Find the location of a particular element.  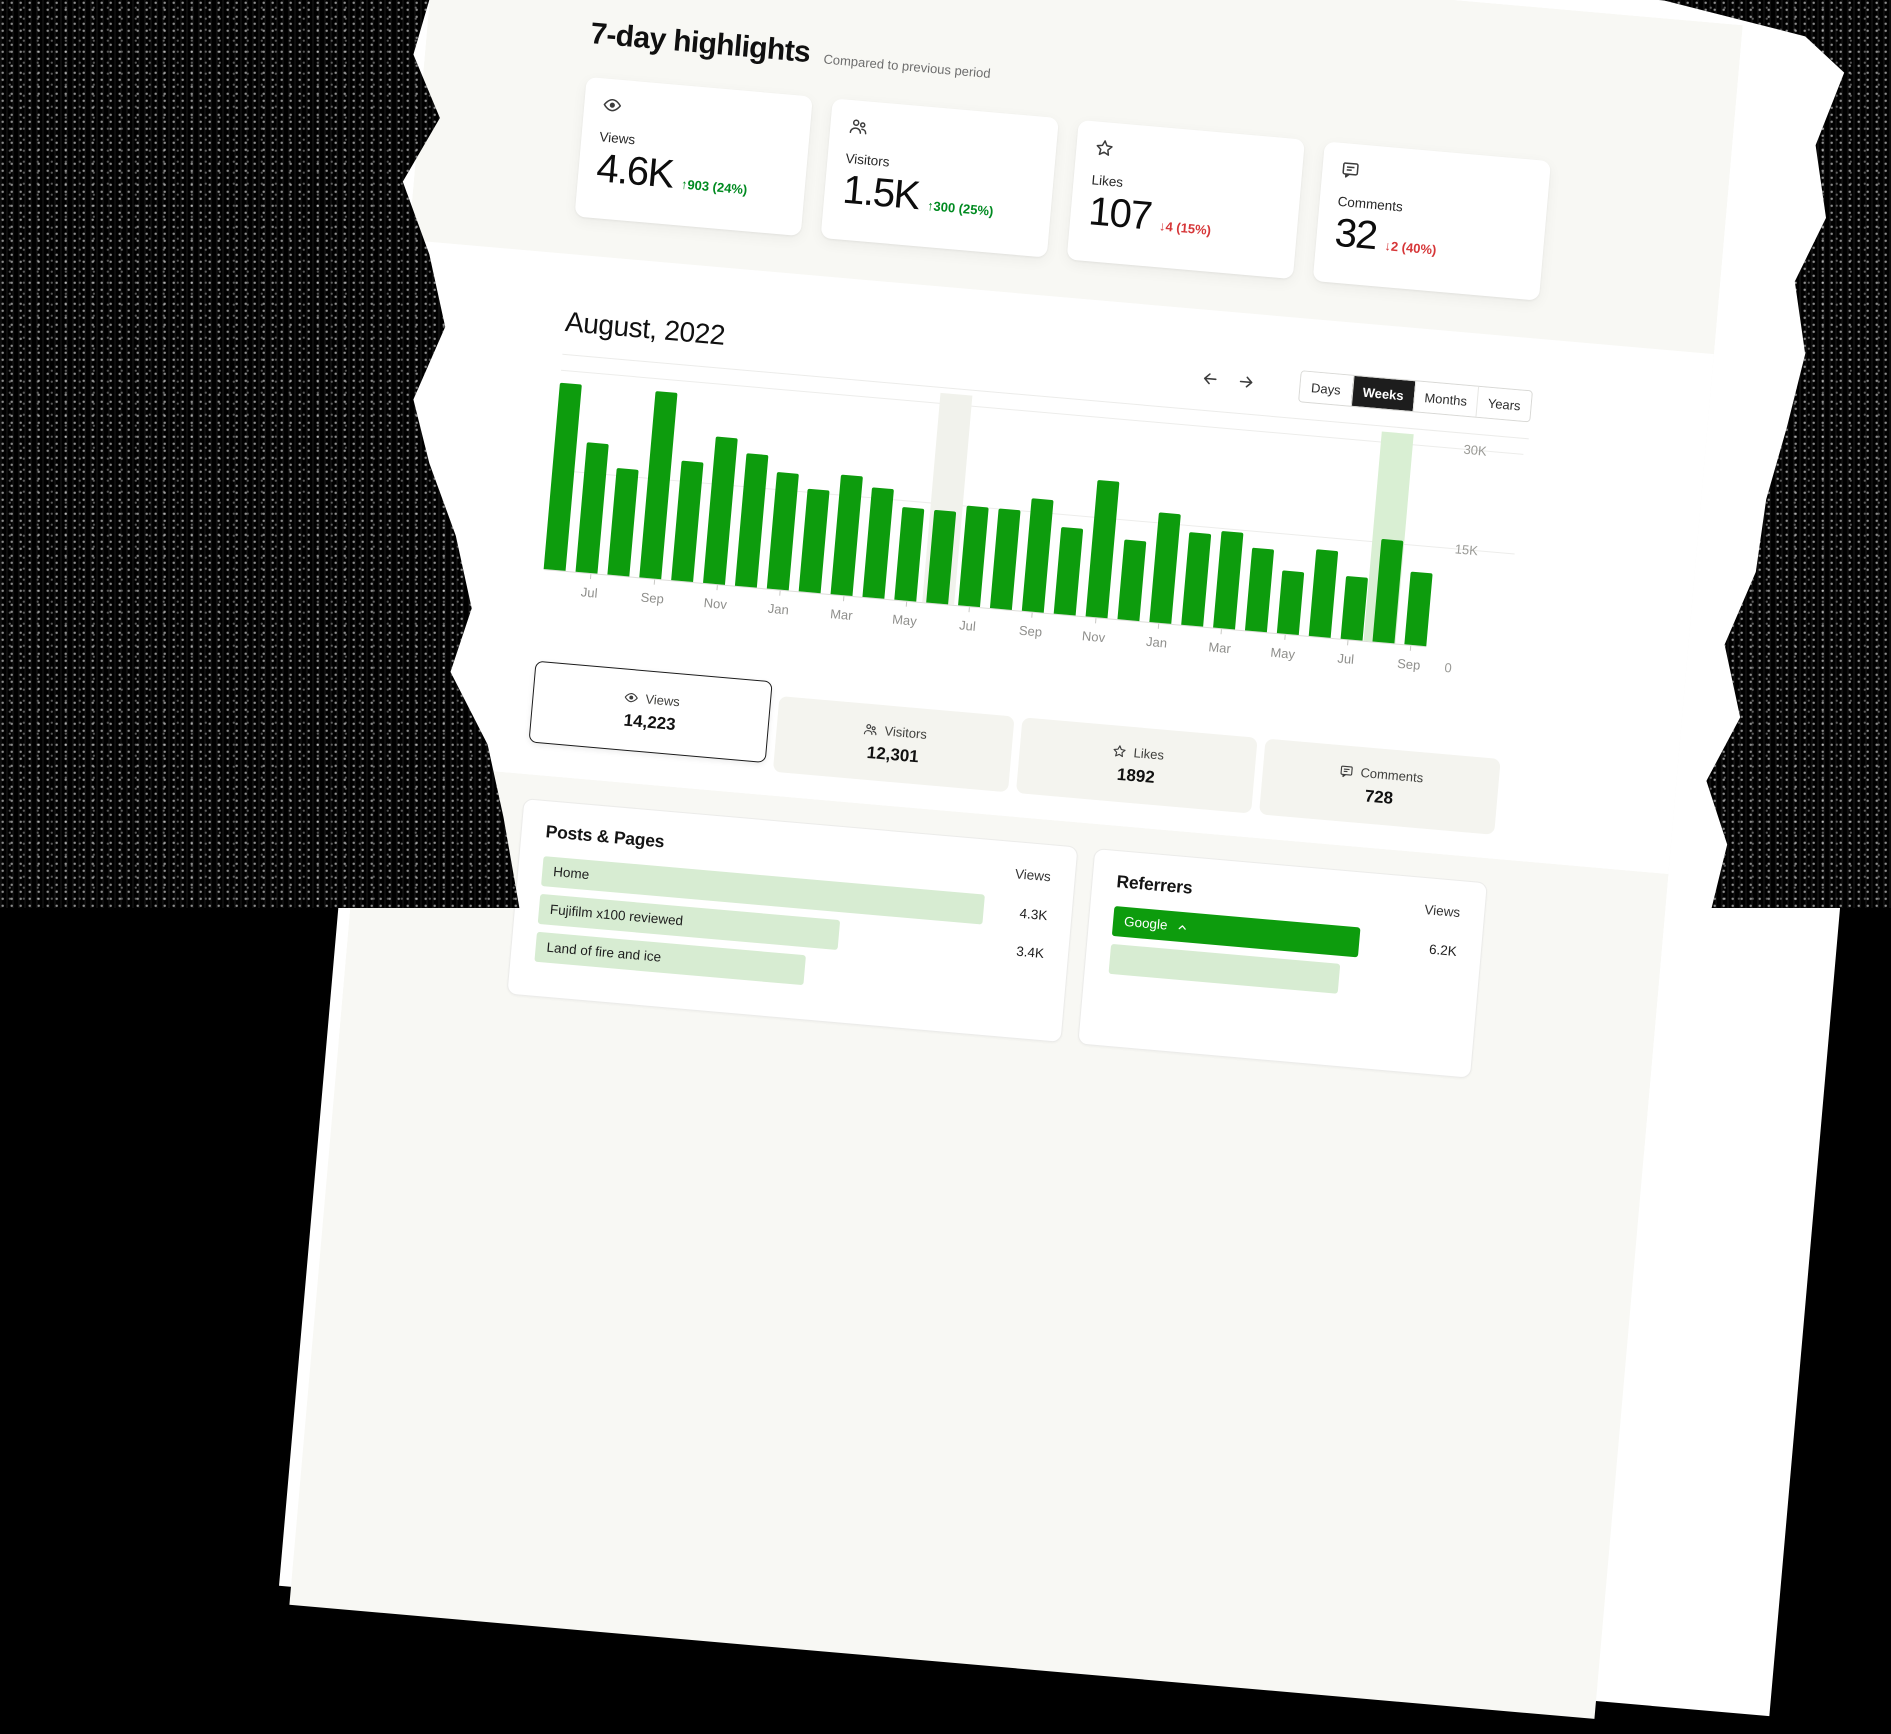

metric-tab-value: 1892 is located at coordinates (1136, 775).